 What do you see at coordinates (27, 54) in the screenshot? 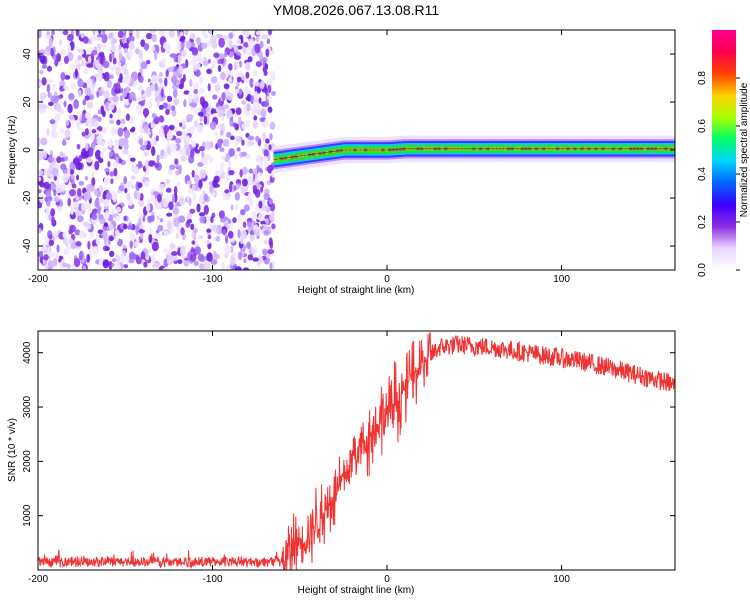
I see `y-tick-label: 40` at bounding box center [27, 54].